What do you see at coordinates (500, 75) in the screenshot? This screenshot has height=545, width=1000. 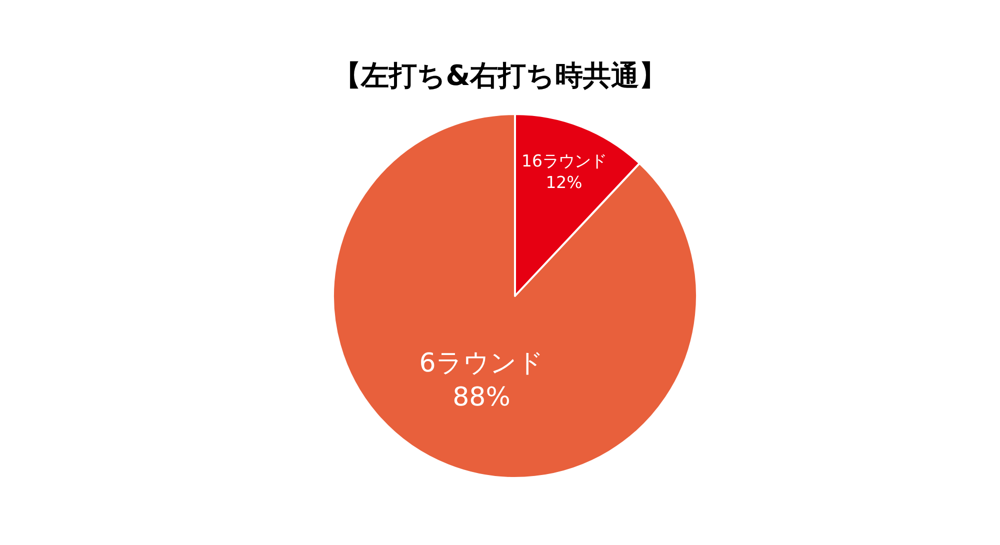 I see `chart-title: 【左打ち&右打ち時共通】` at bounding box center [500, 75].